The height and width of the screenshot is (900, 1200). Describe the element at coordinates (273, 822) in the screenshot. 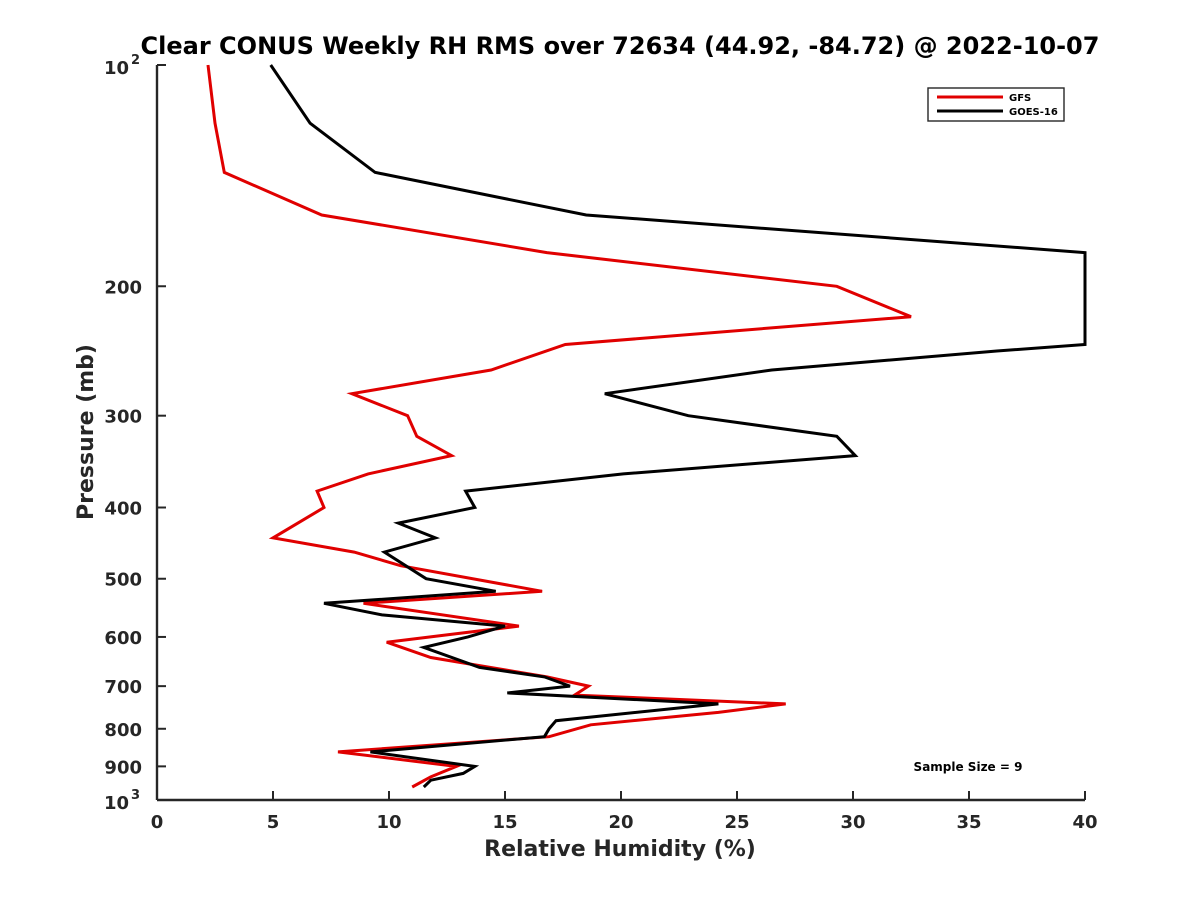

I see `x-tick-label: 5` at that location.